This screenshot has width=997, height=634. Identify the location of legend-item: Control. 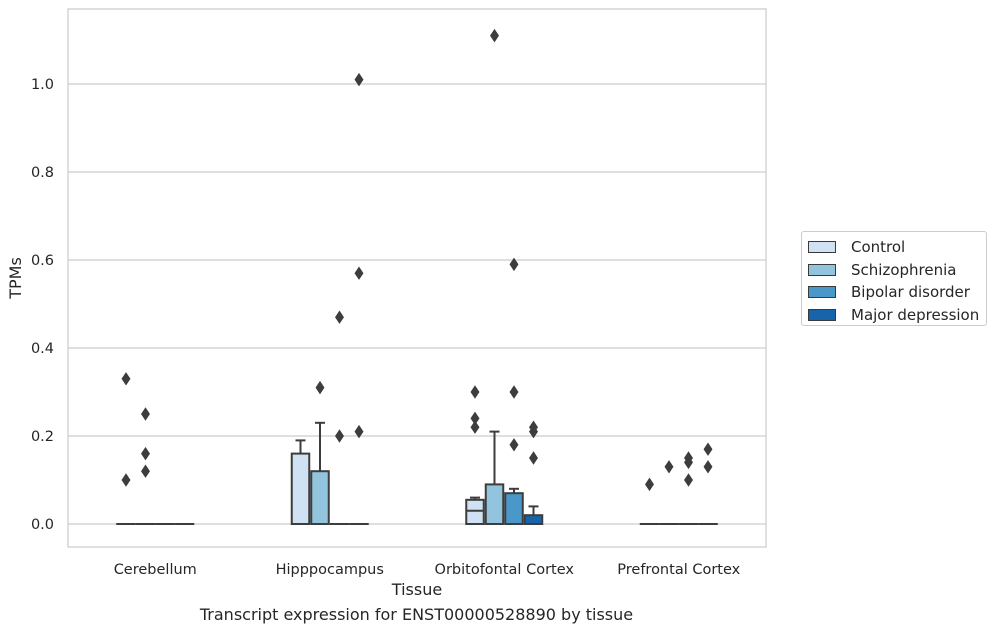
(897, 247).